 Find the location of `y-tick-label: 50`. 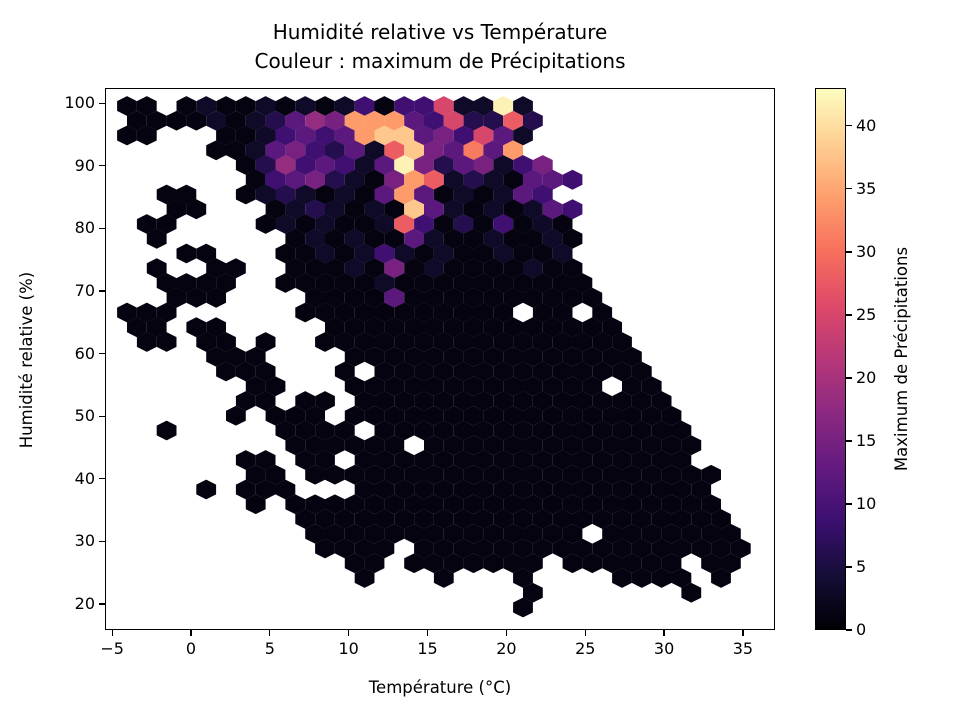

y-tick-label: 50 is located at coordinates (84, 416).